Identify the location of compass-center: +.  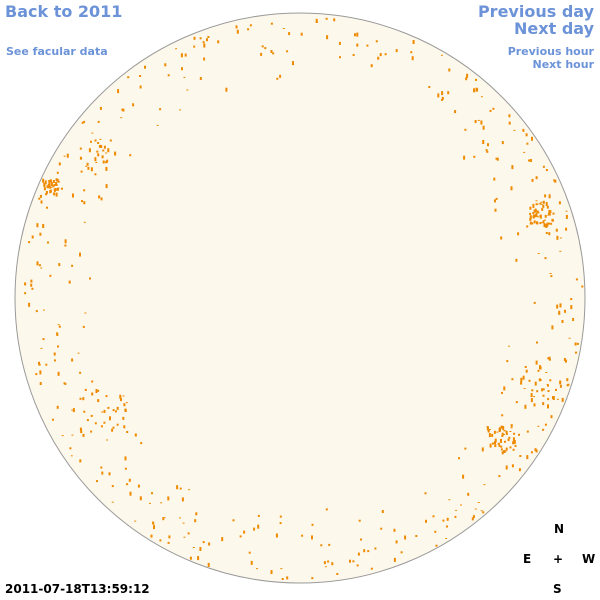
(558, 559).